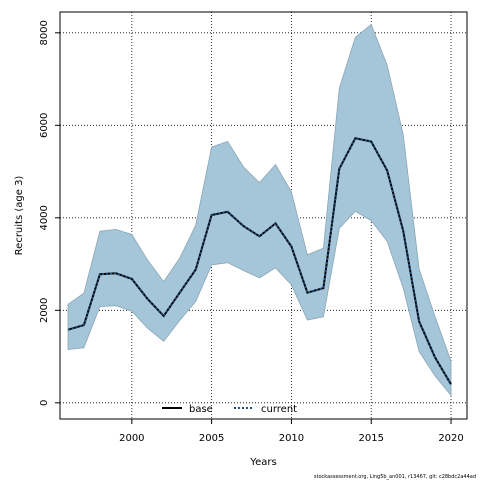 The image size is (480, 480). Describe the element at coordinates (44, 310) in the screenshot. I see `y-tick-label-2000: 2000` at that location.